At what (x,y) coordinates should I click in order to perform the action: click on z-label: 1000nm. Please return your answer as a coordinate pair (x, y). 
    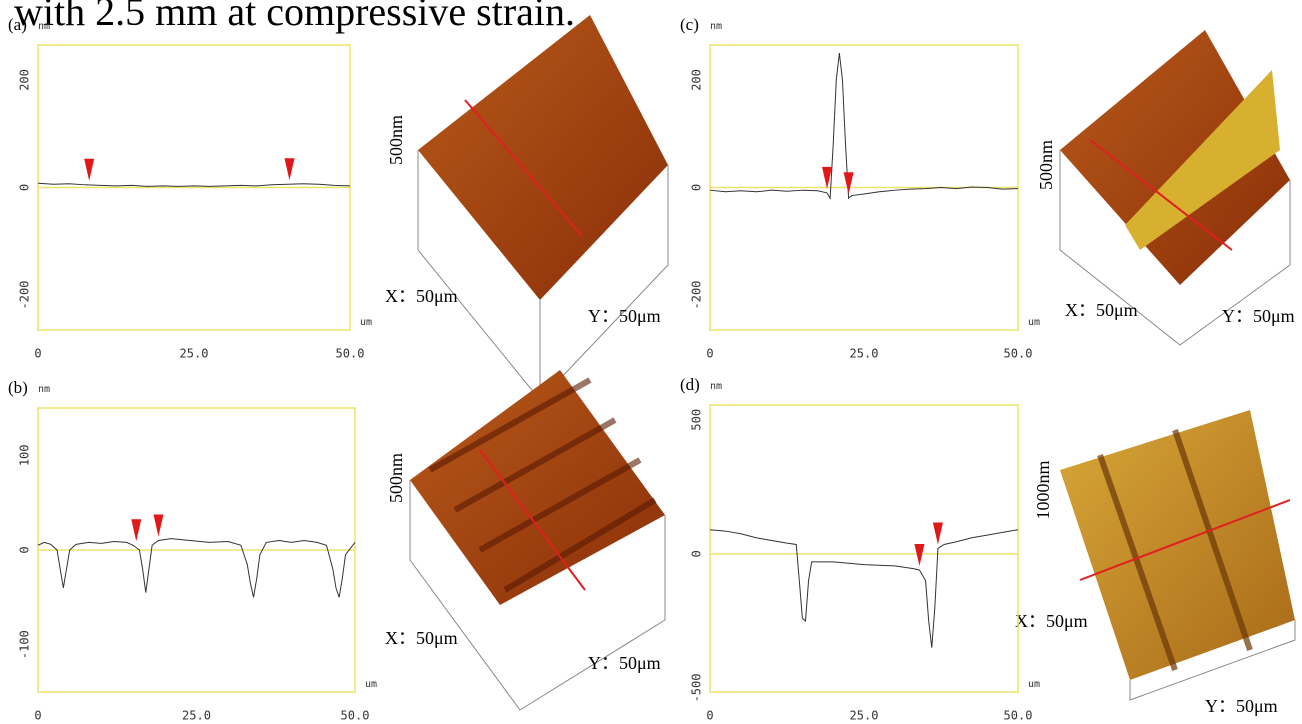
    Looking at the image, I should click on (1043, 489).